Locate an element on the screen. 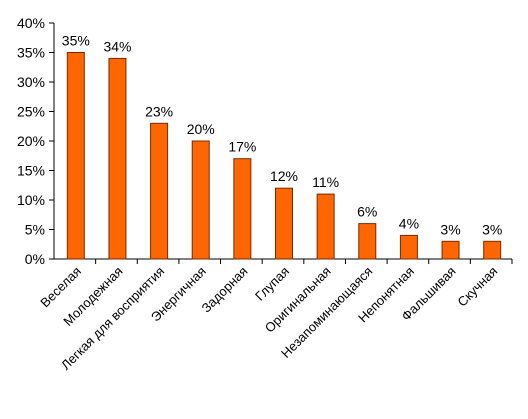  data-label: 20% is located at coordinates (201, 129).